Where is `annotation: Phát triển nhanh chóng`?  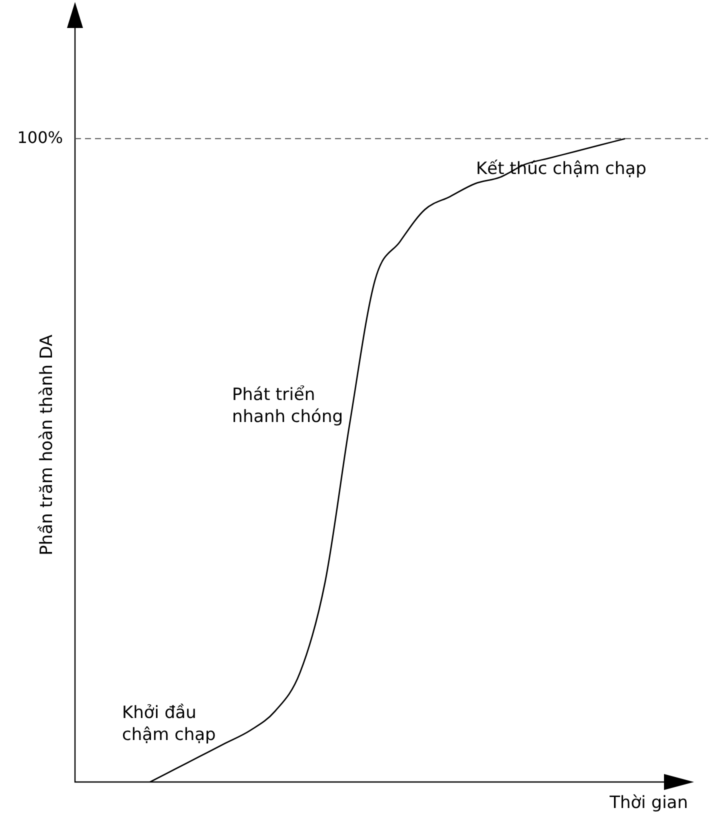
annotation: Phát triển nhanh chóng is located at coordinates (288, 406).